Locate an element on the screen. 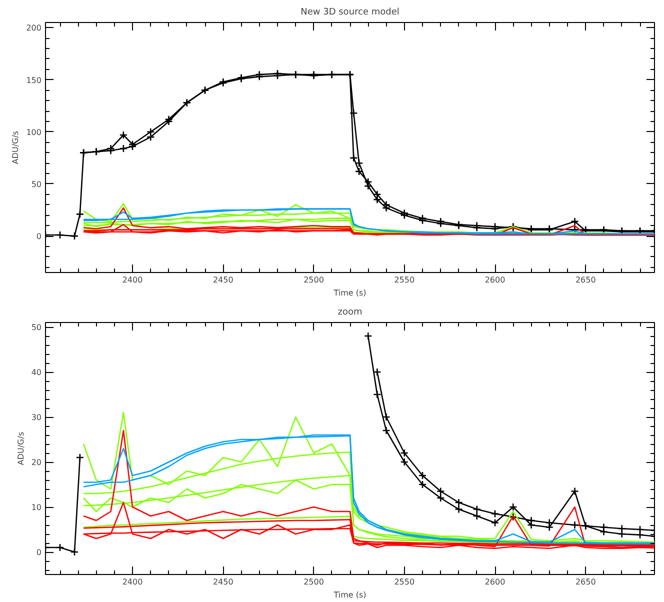 The width and height of the screenshot is (664, 602). y-tick-label: 30 is located at coordinates (36, 417).